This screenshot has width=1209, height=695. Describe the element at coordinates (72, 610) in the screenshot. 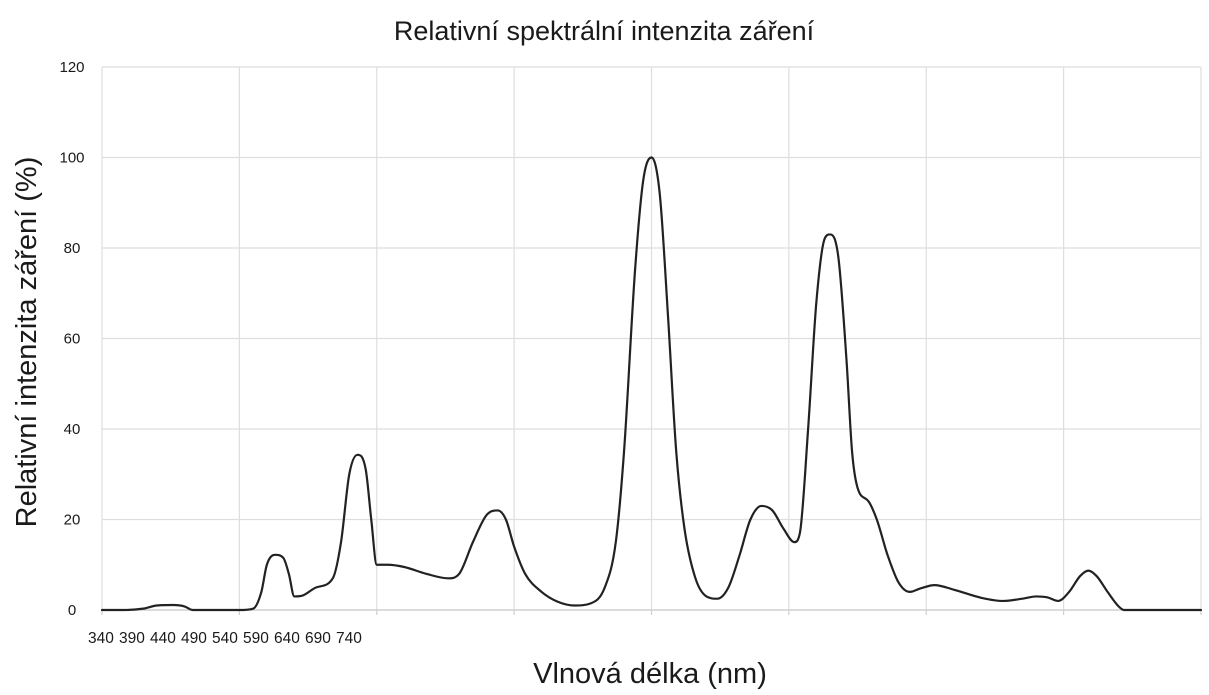

I see `y-tick-label: 0` at that location.